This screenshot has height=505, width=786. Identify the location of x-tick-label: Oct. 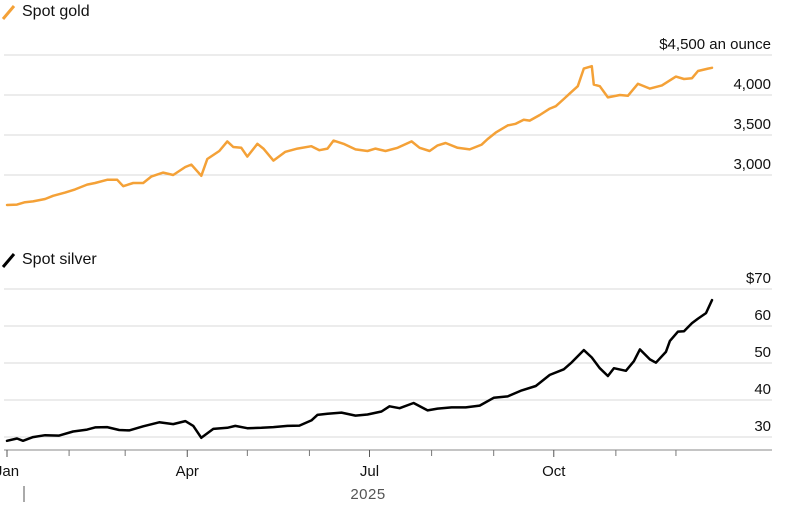
(554, 471).